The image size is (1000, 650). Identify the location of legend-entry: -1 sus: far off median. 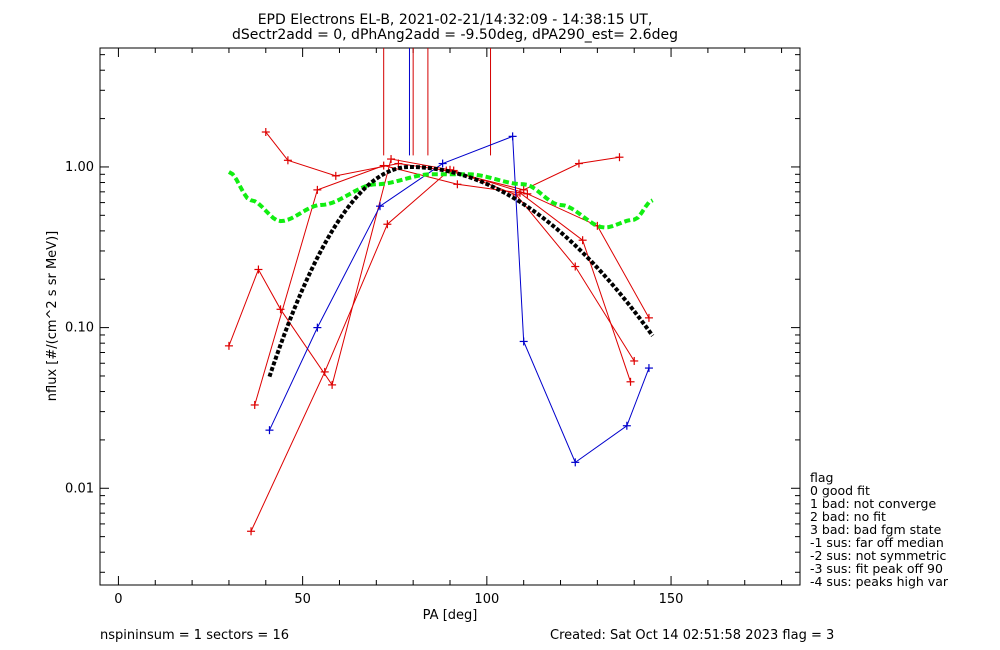
(877, 542).